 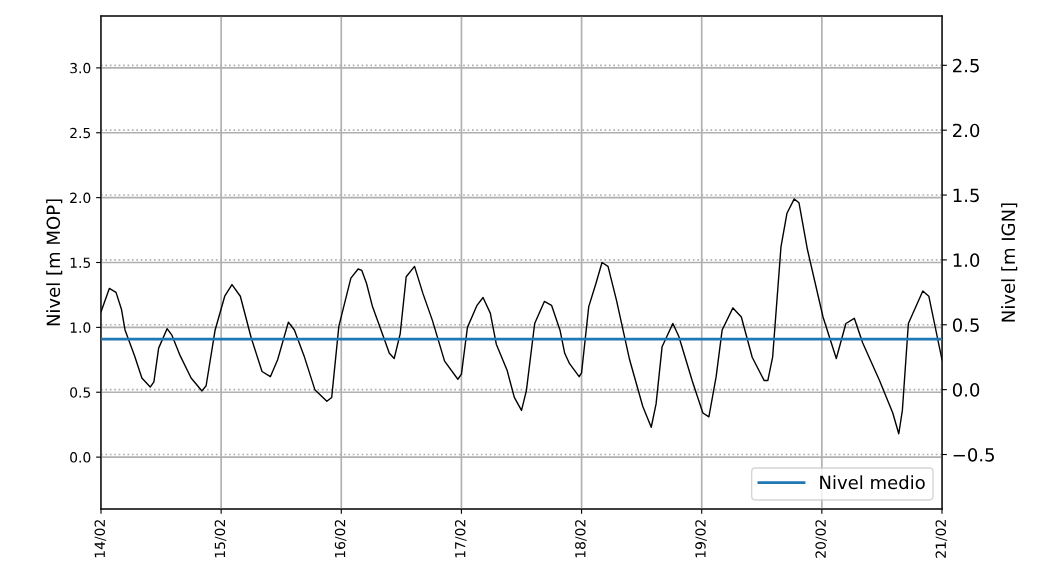 I want to click on y-tick-label: 3.0, so click(x=80, y=68).